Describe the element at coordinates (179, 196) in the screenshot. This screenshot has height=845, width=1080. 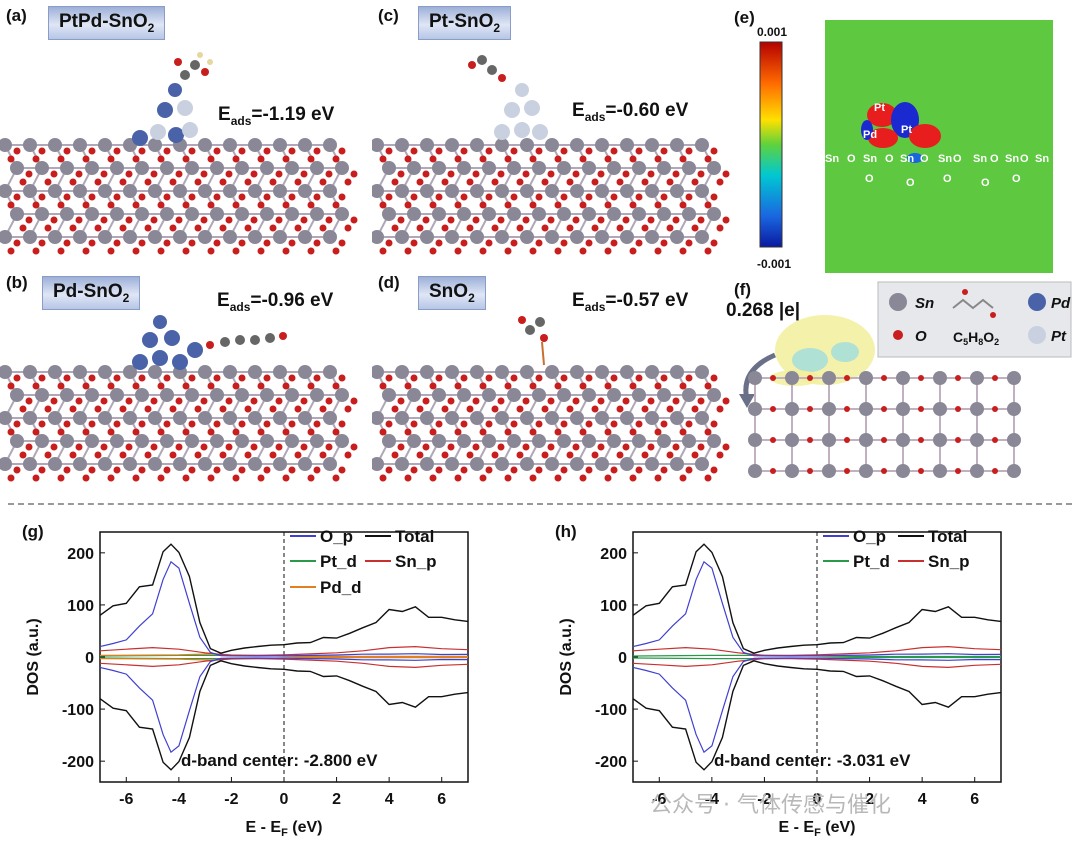
I see `snO2-slab-a` at that location.